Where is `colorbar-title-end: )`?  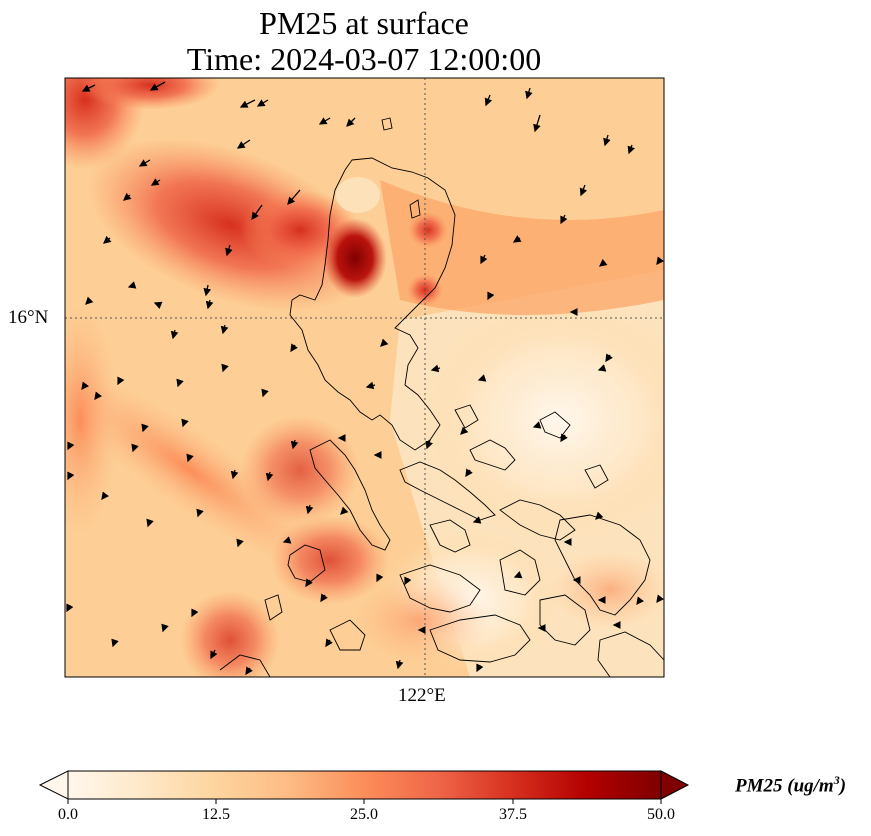 colorbar-title-end: ) is located at coordinates (843, 786).